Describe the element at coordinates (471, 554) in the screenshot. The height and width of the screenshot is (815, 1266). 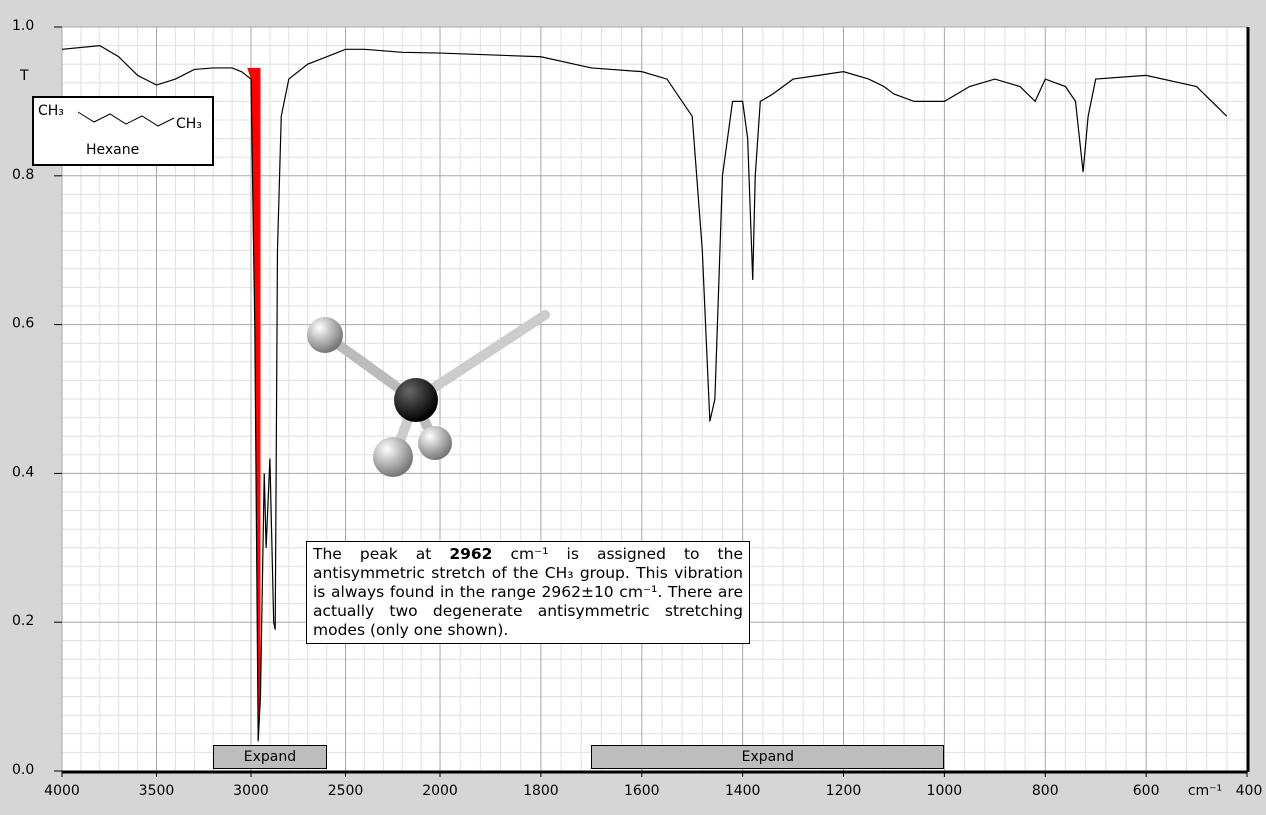
I see `annotation-peak: 2962` at that location.